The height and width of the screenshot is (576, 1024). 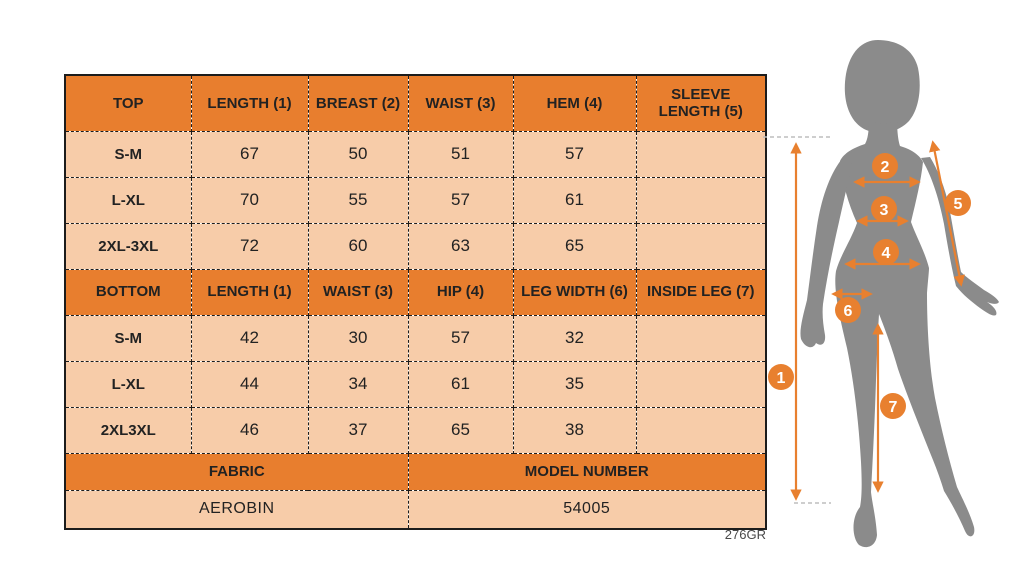 What do you see at coordinates (745, 534) in the screenshot?
I see `weight-note: 276GR` at bounding box center [745, 534].